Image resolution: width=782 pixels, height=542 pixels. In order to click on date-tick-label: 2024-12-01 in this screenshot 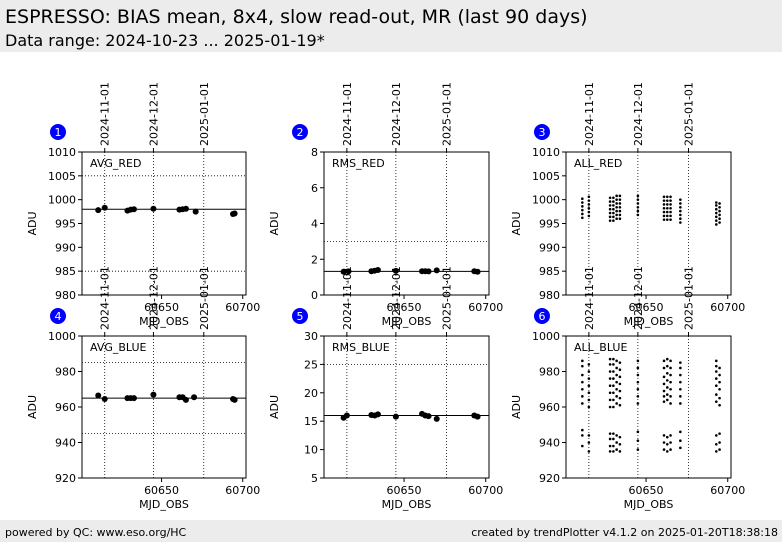, I will do `click(153, 298)`.